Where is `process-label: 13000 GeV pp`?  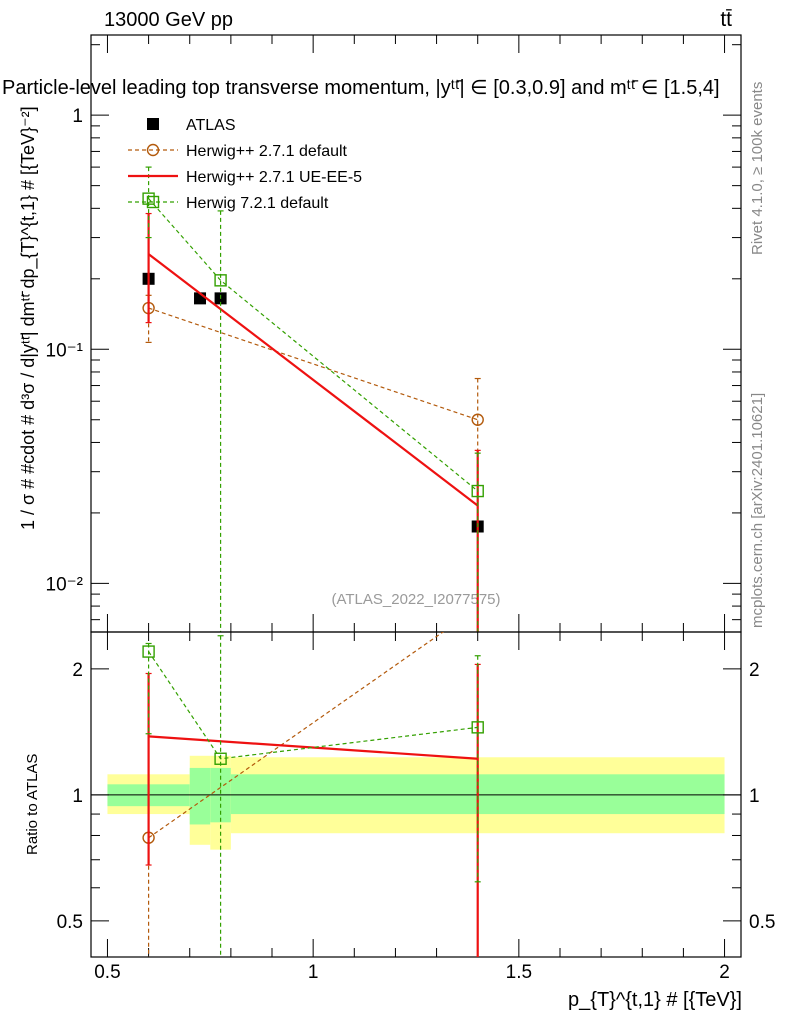
process-label: 13000 GeV pp is located at coordinates (168, 20).